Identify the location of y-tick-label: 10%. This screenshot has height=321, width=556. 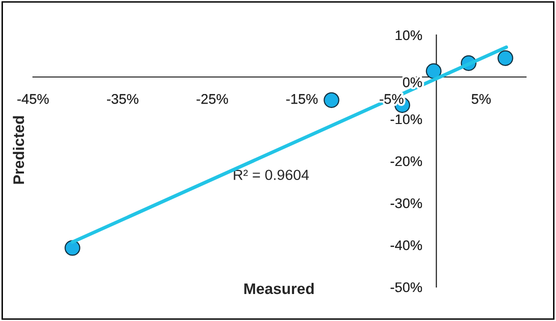
(409, 35).